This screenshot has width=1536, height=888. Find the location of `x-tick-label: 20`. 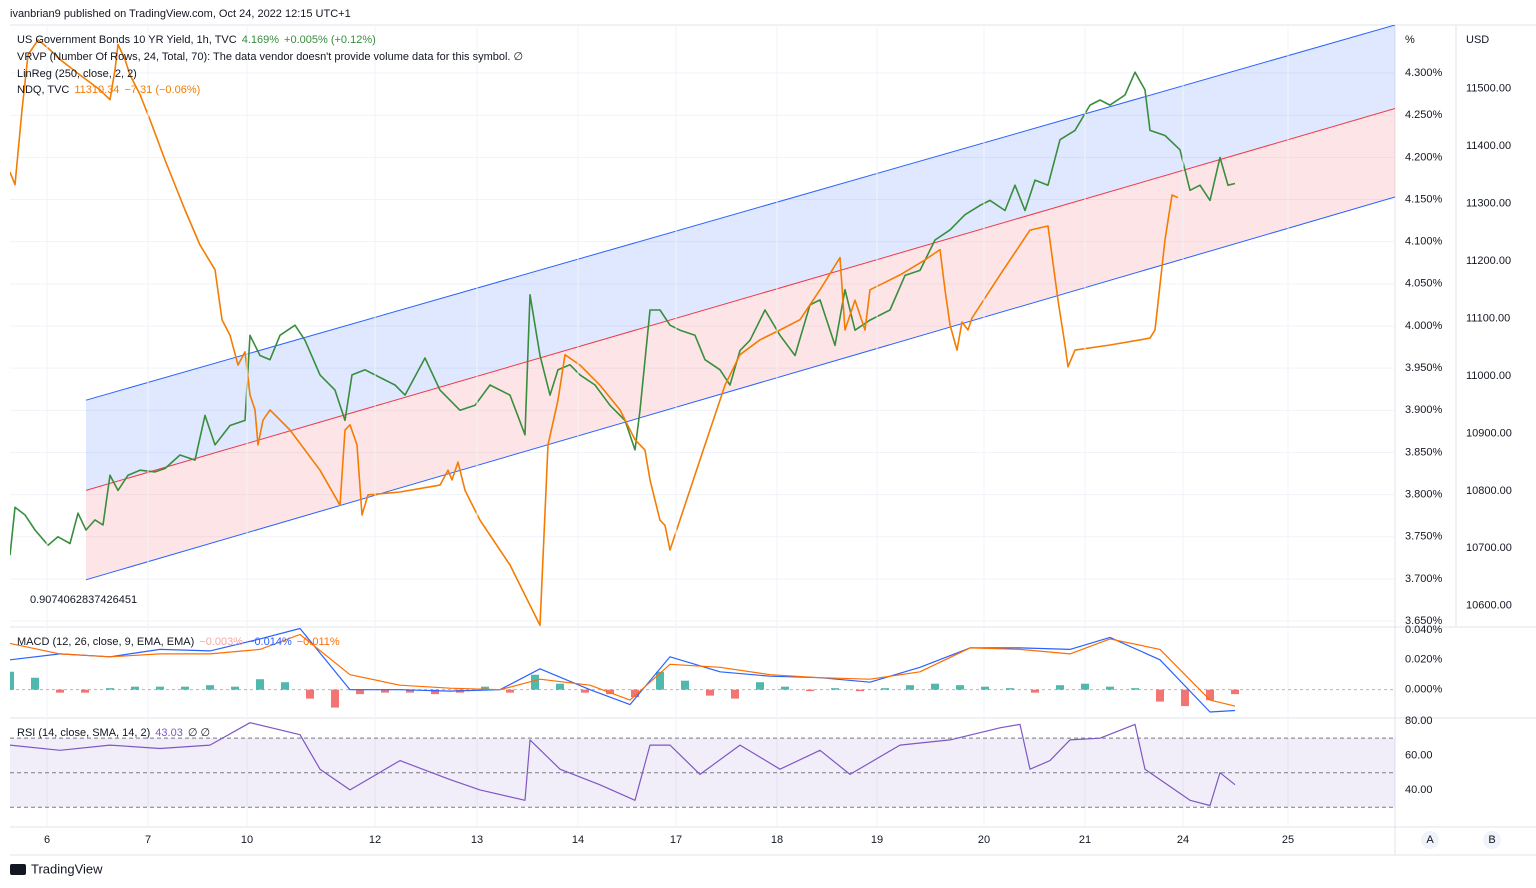

x-tick-label: 20 is located at coordinates (984, 840).